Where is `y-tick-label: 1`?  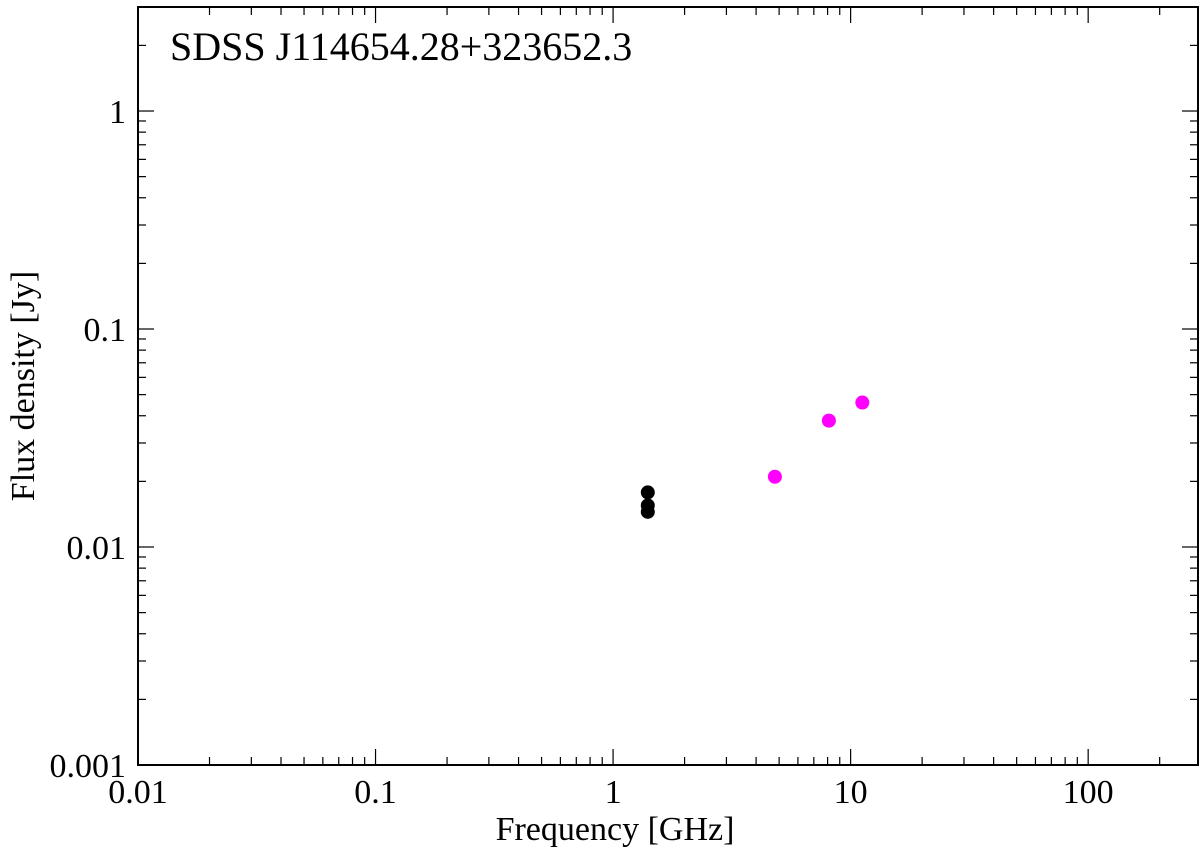
y-tick-label: 1 is located at coordinates (117, 112).